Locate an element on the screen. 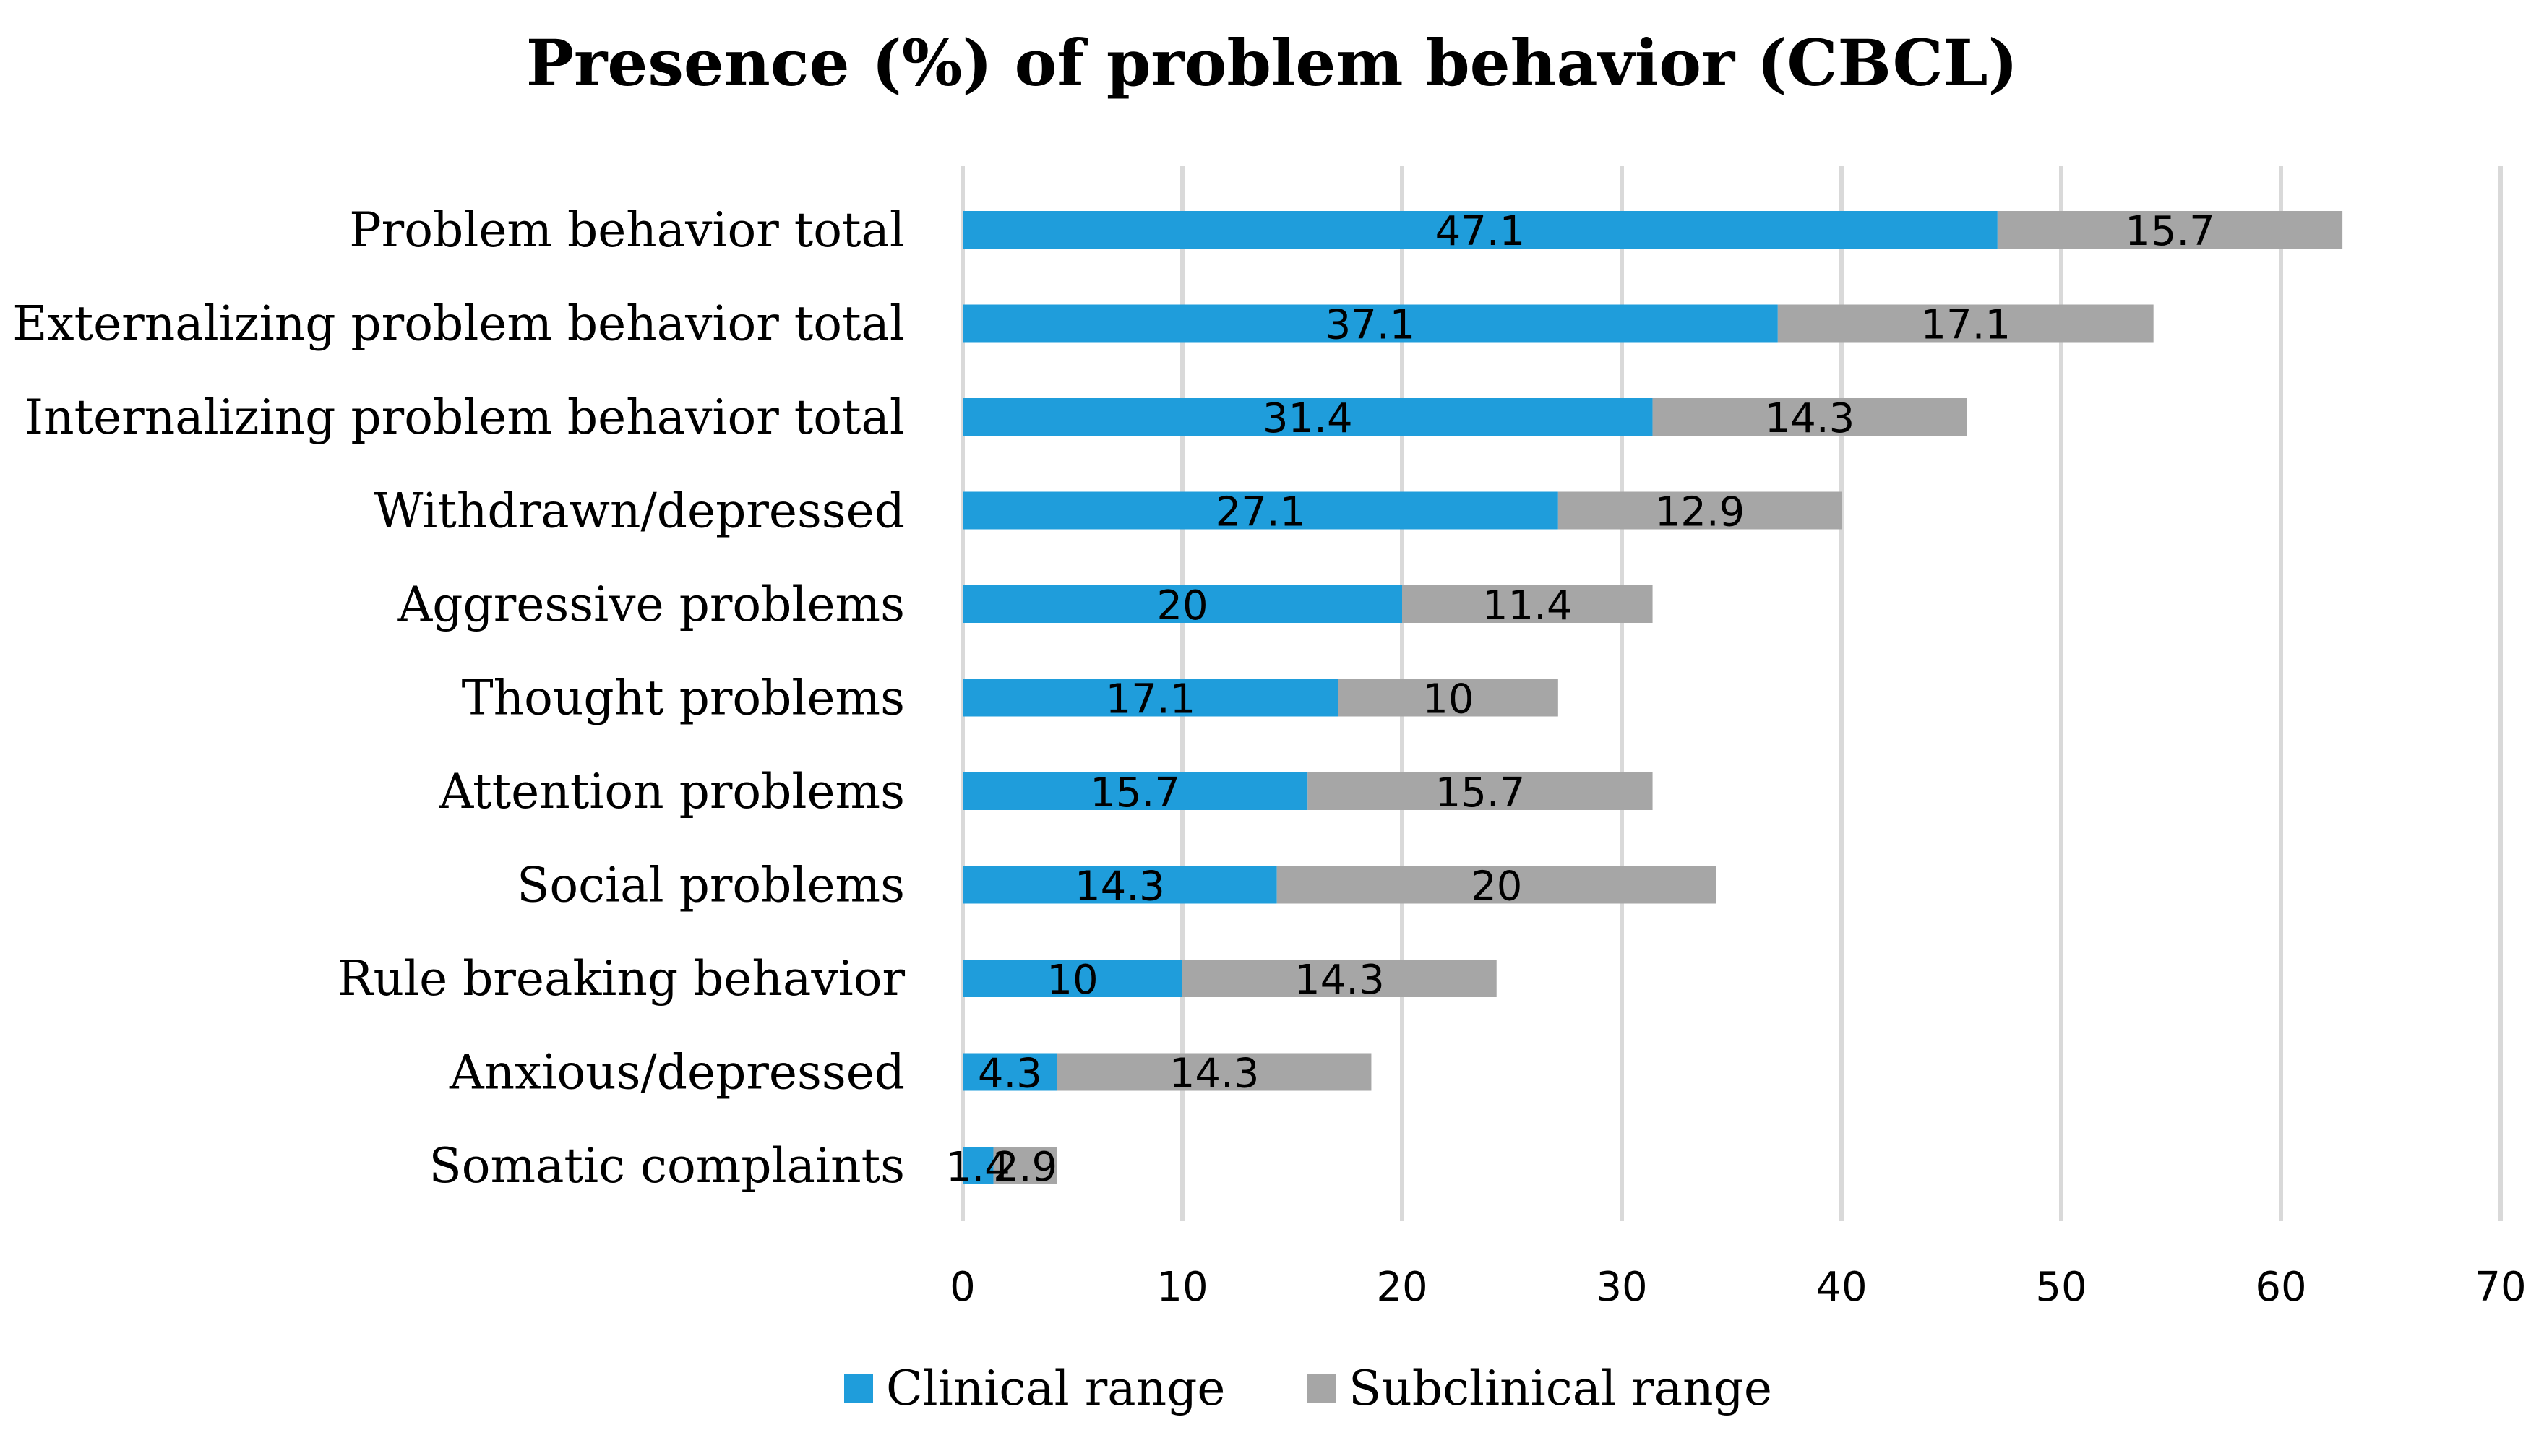  bar-subclinical-range-thought-problems is located at coordinates (1448, 698).